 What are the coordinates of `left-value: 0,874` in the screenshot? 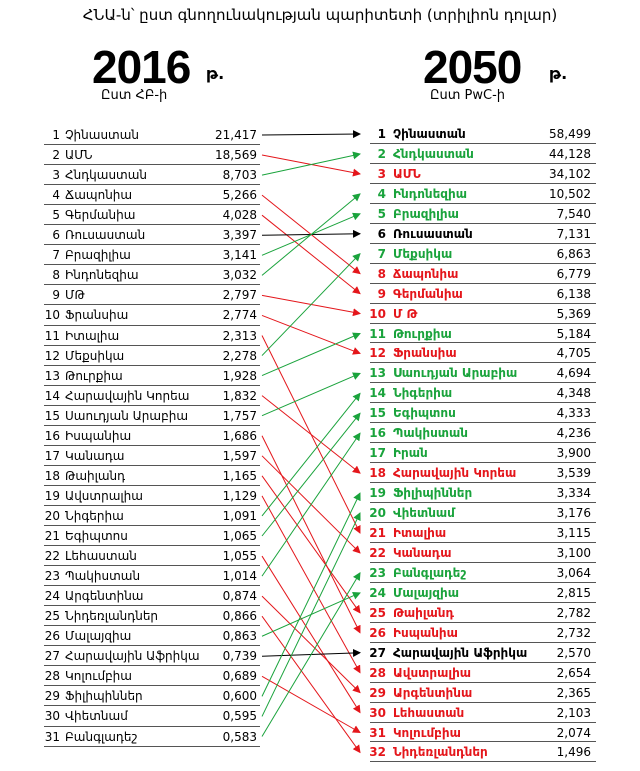 It's located at (239, 596).